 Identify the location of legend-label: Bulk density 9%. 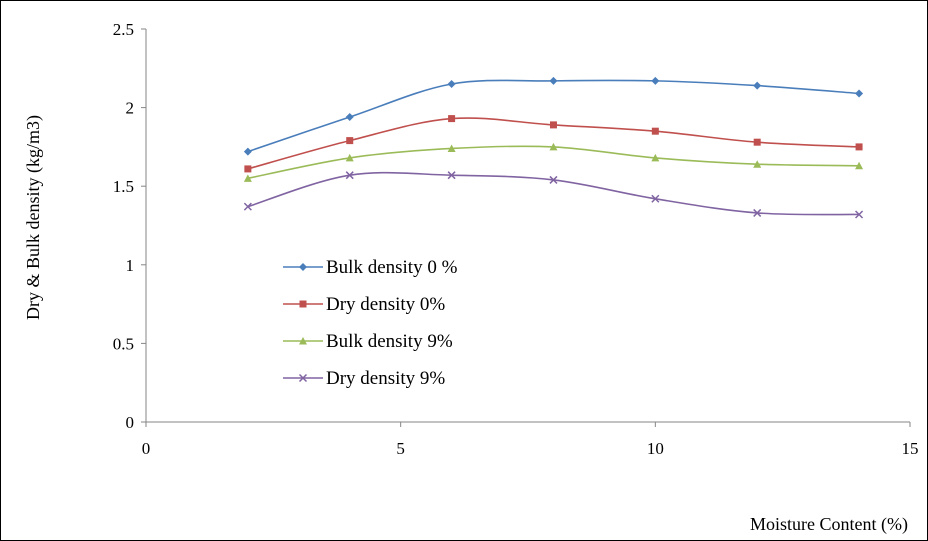
(389, 341).